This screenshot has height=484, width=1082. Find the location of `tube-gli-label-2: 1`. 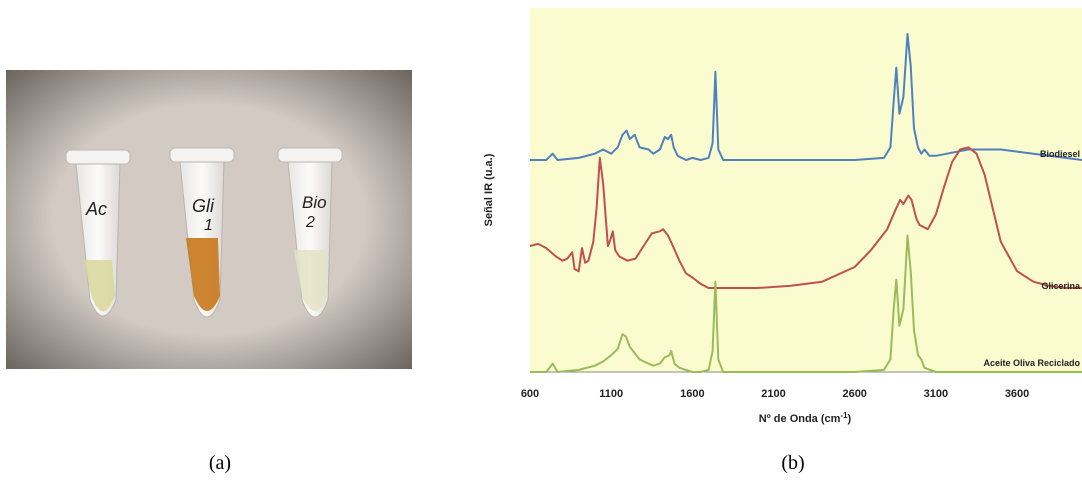

tube-gli-label-2: 1 is located at coordinates (208, 225).